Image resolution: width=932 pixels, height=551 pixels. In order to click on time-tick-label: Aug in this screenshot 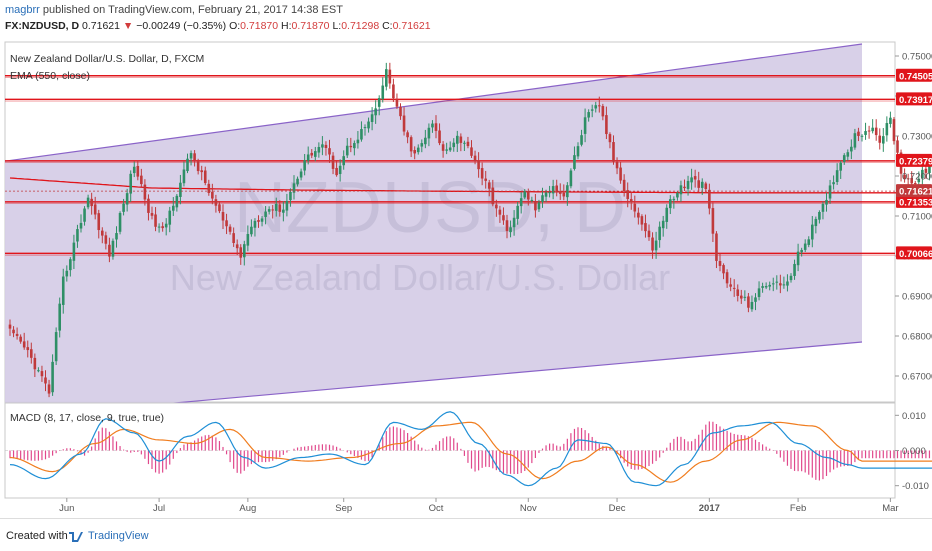, I will do `click(247, 508)`.